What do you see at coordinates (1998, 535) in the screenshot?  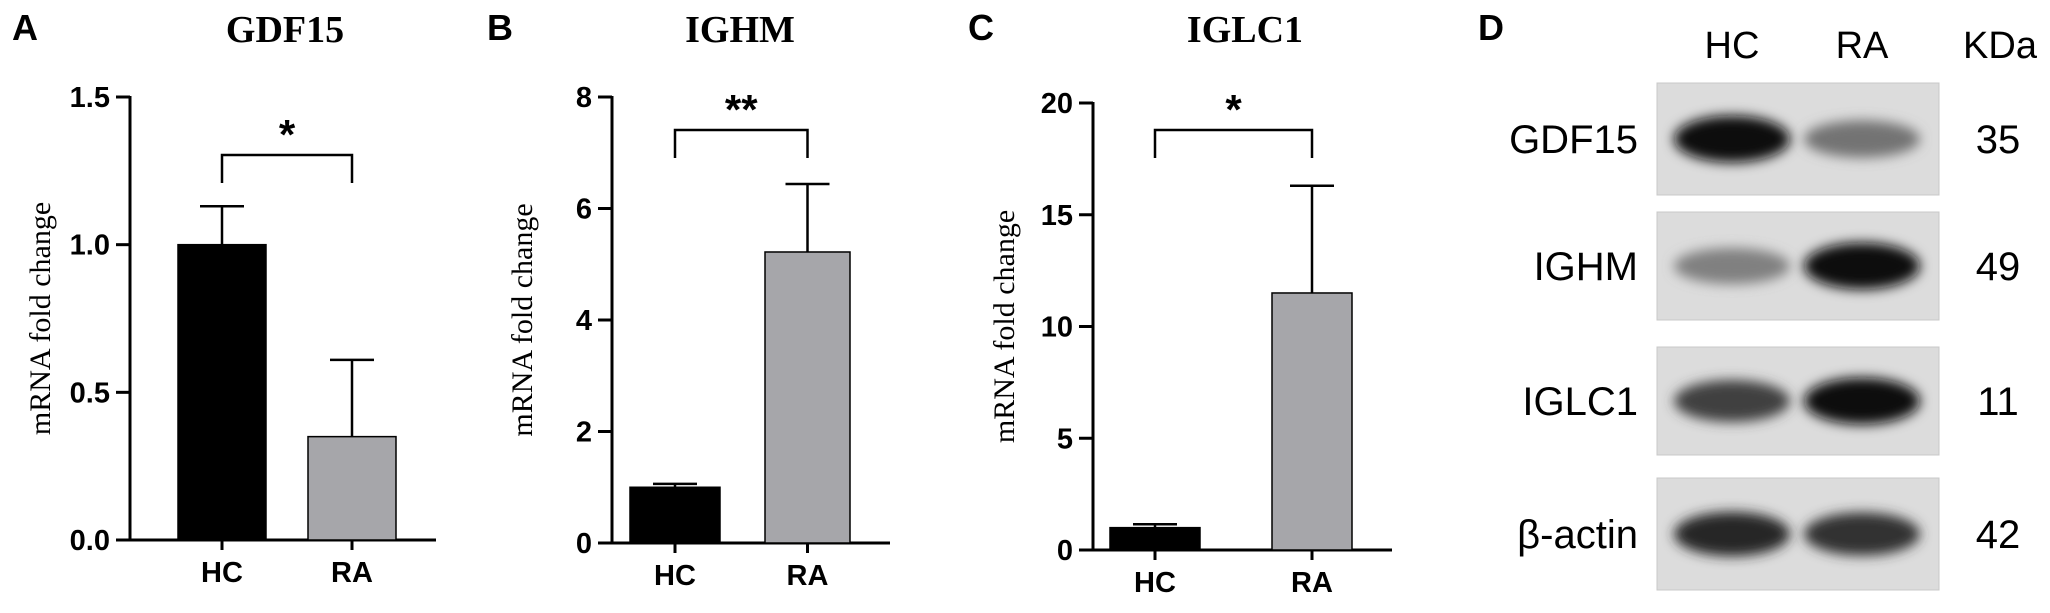 I see `kda-value: 42` at bounding box center [1998, 535].